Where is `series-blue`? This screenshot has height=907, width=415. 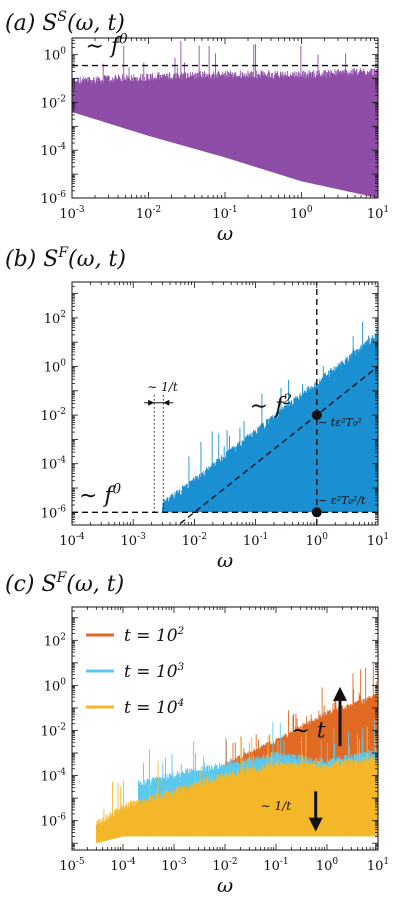
series-blue is located at coordinates (269, 417).